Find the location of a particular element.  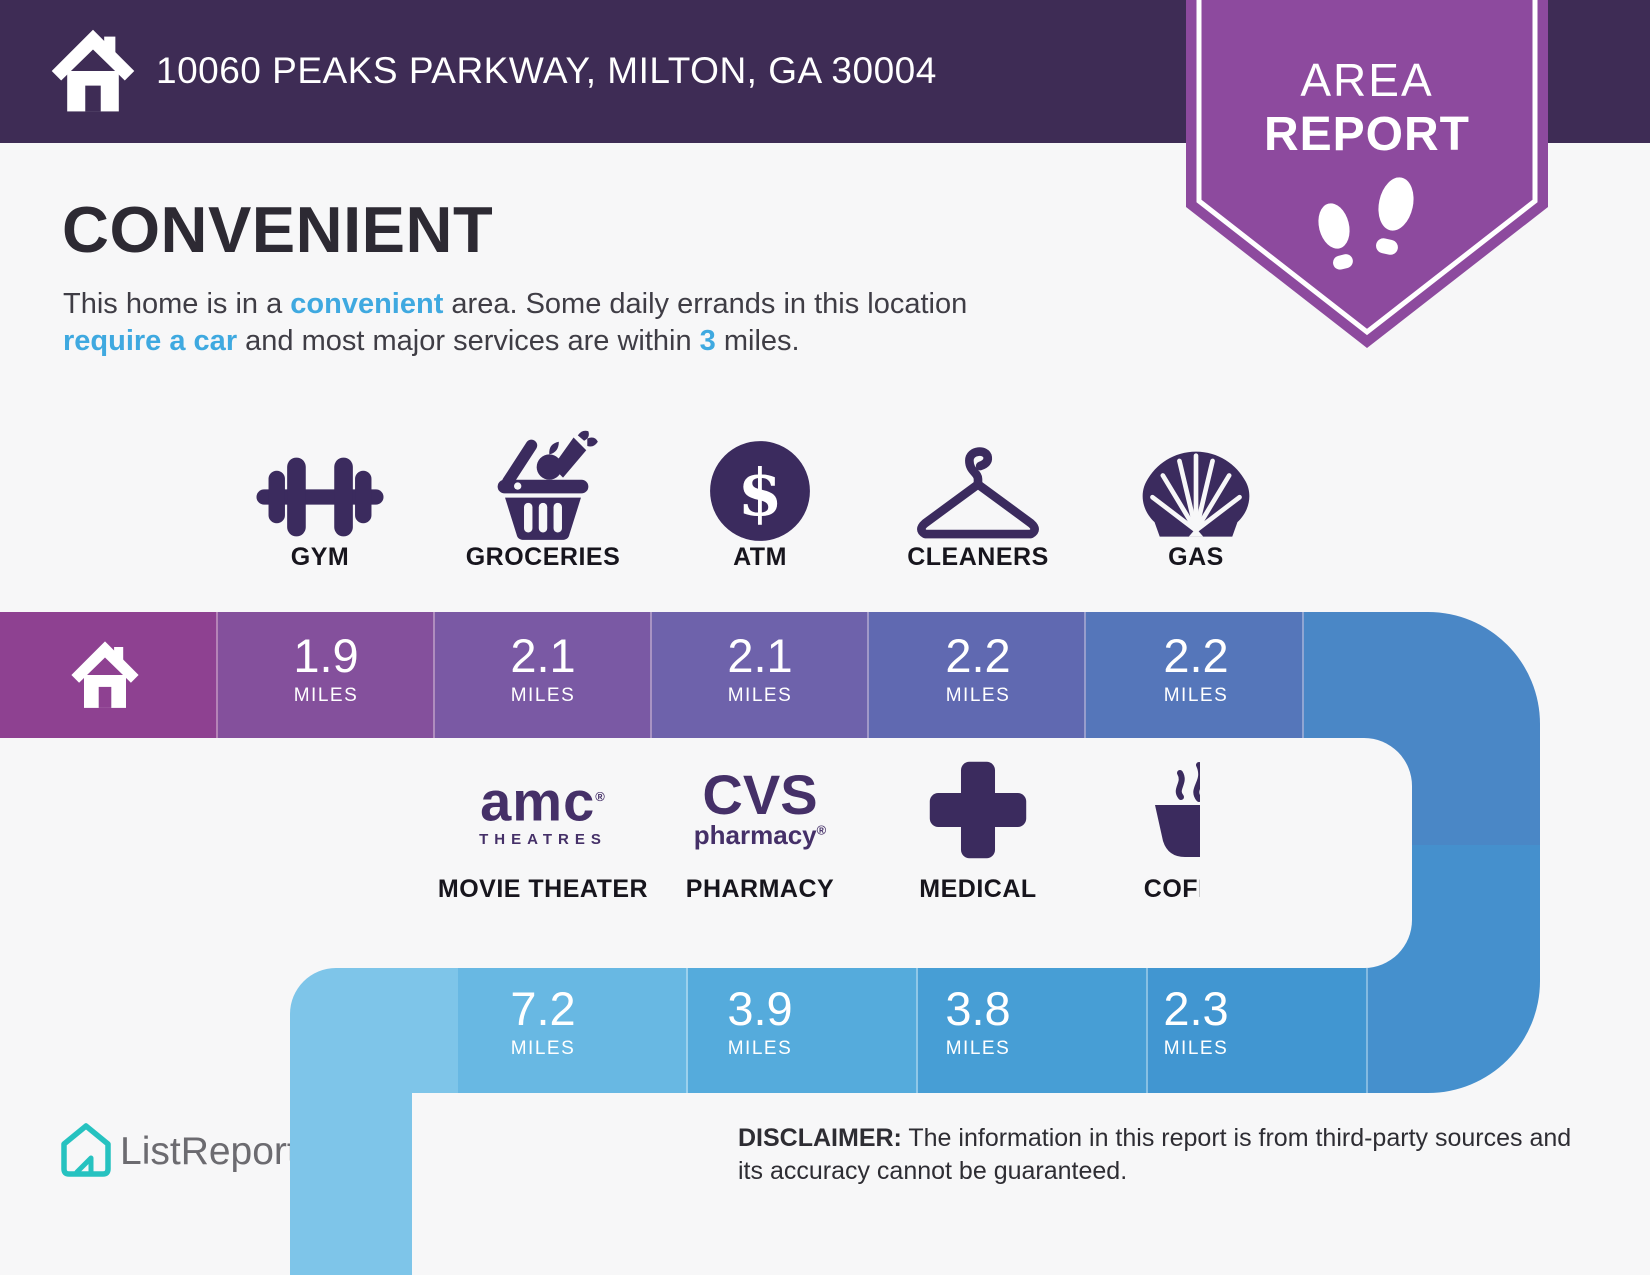

distance-coffee: 2.3 MILES is located at coordinates (1196, 1022).